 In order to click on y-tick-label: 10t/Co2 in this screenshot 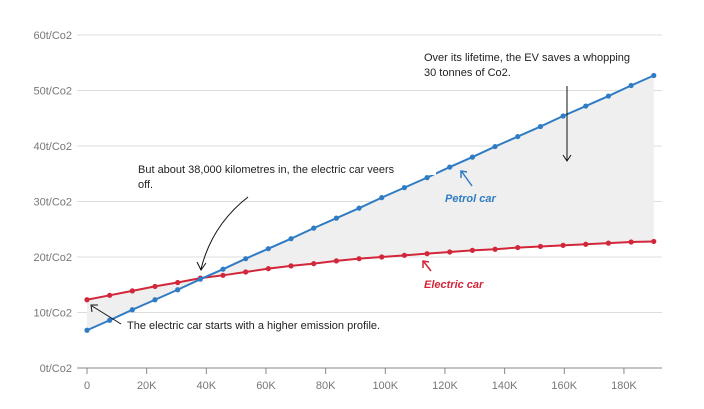, I will do `click(52, 314)`.